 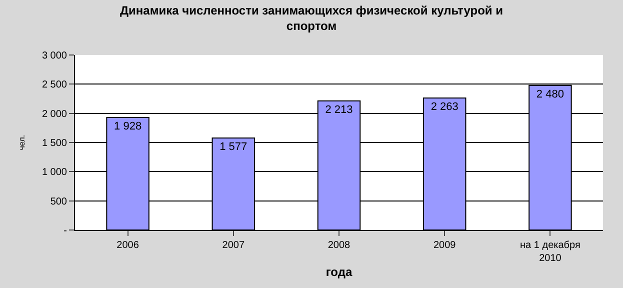 I want to click on y-tick-label: 2 500, so click(x=55, y=85).